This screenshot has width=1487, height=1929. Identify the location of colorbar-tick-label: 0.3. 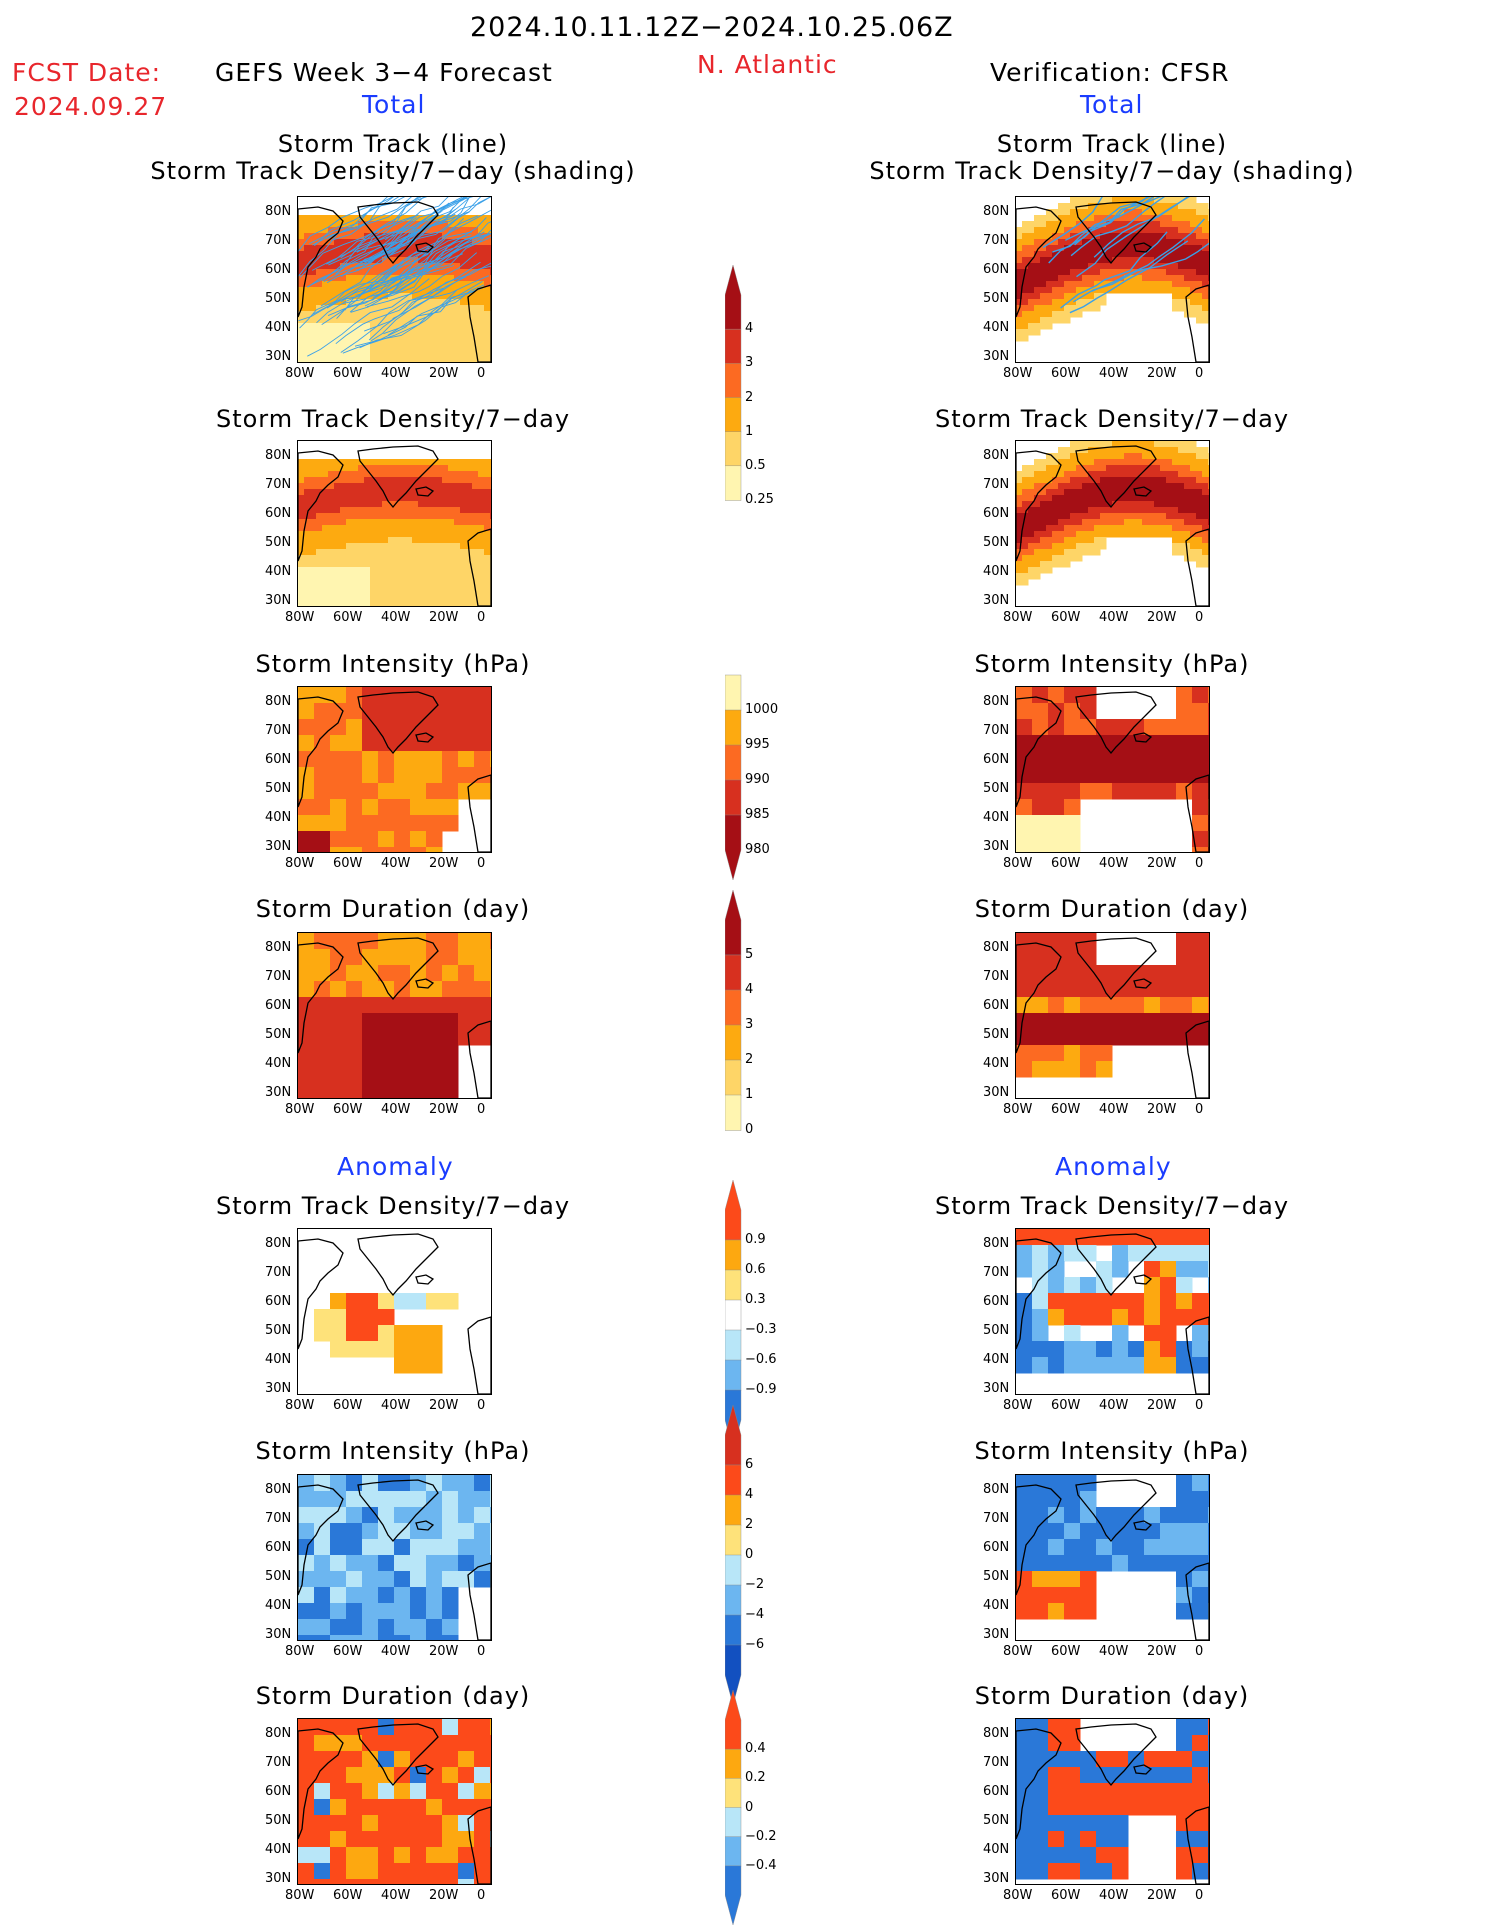
(755, 1299).